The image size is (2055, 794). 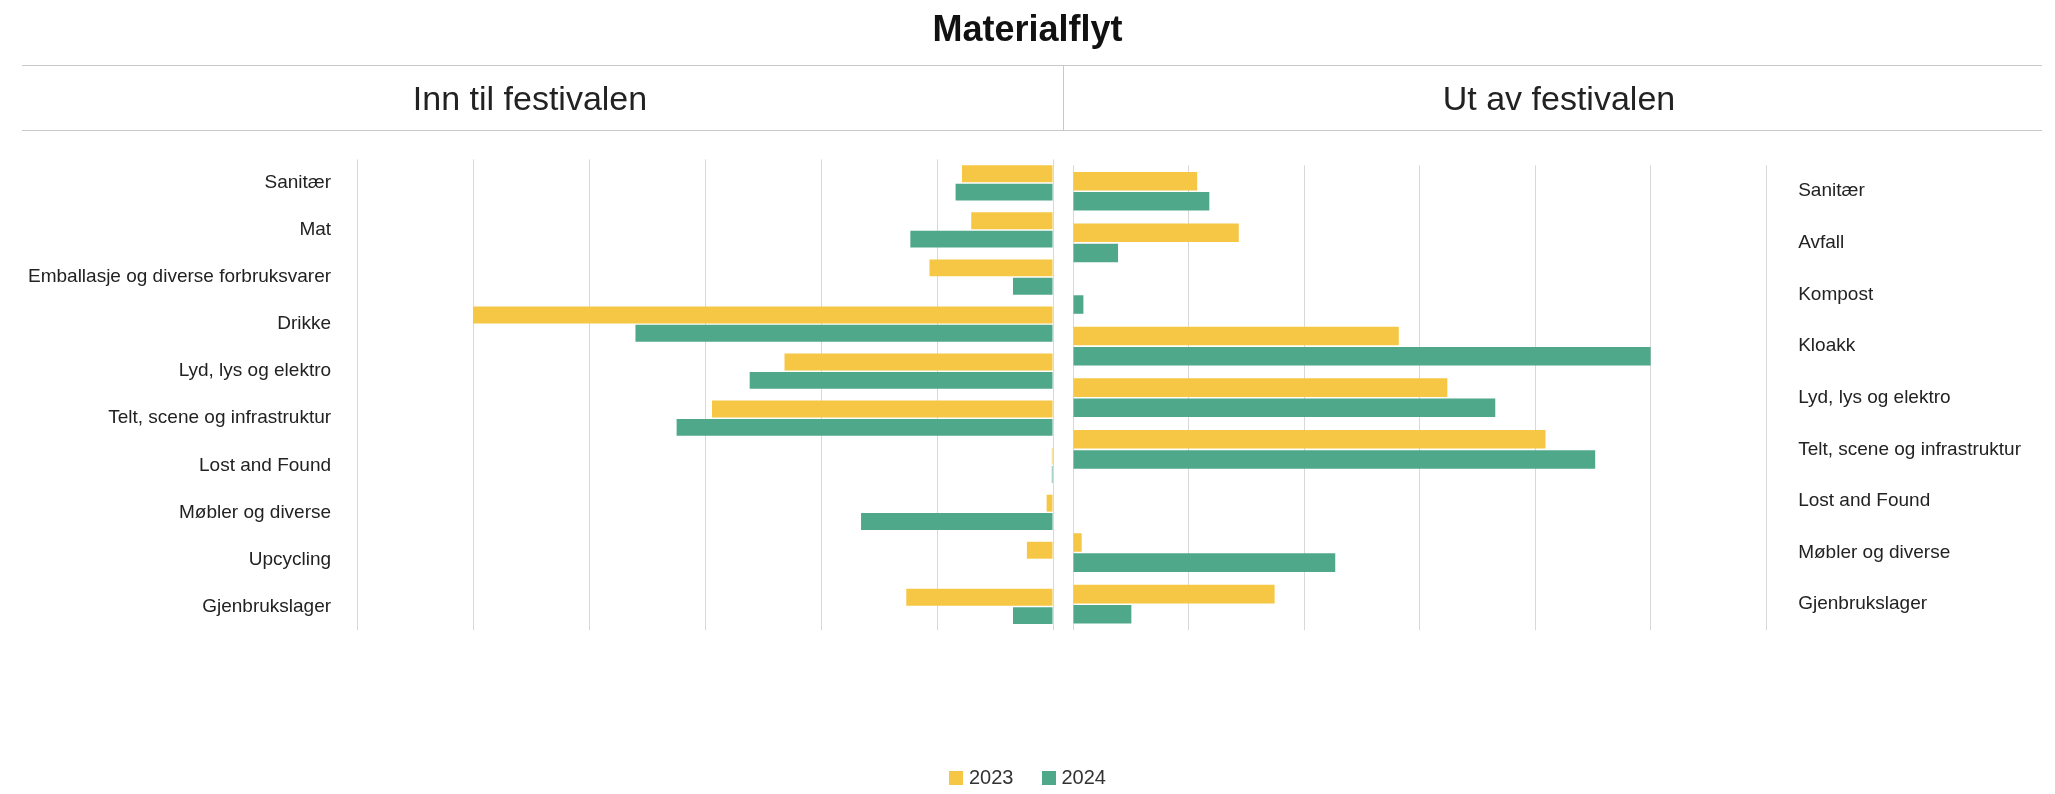 What do you see at coordinates (1836, 293) in the screenshot?
I see `y-tick-label: Kompost` at bounding box center [1836, 293].